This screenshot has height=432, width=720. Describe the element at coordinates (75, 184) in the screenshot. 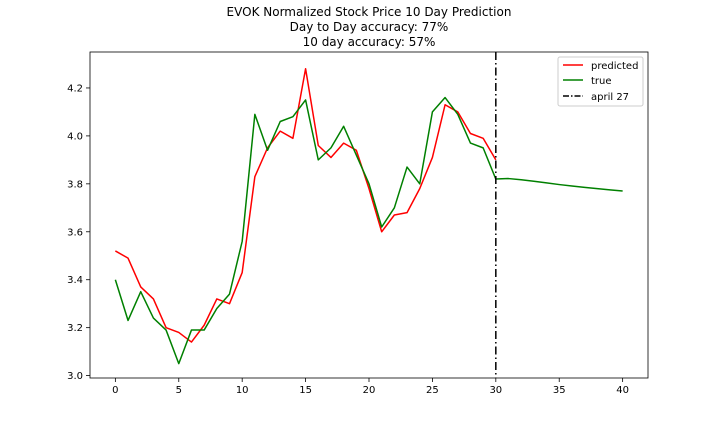

I see `y-tick-label: 3.8` at that location.